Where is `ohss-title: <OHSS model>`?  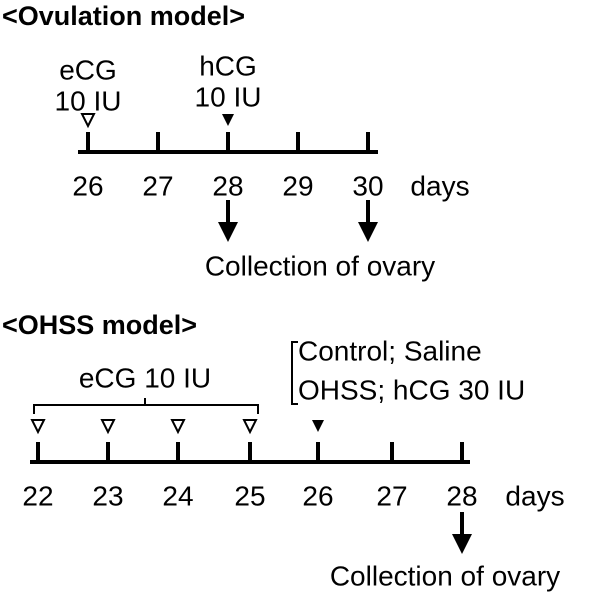
ohss-title: <OHSS model> is located at coordinates (99, 325).